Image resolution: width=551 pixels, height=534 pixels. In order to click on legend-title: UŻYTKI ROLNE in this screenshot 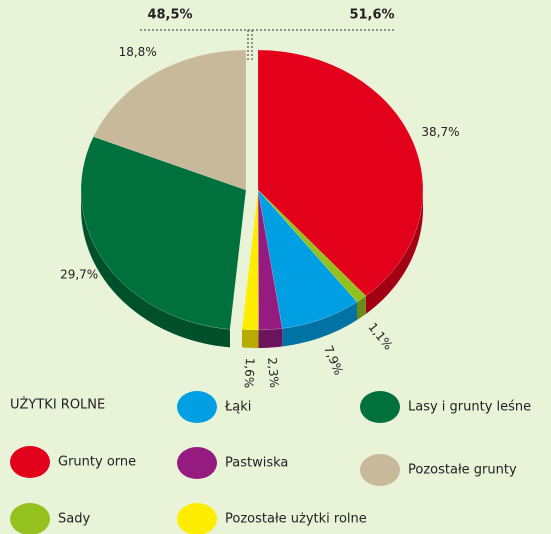, I will do `click(57, 405)`.